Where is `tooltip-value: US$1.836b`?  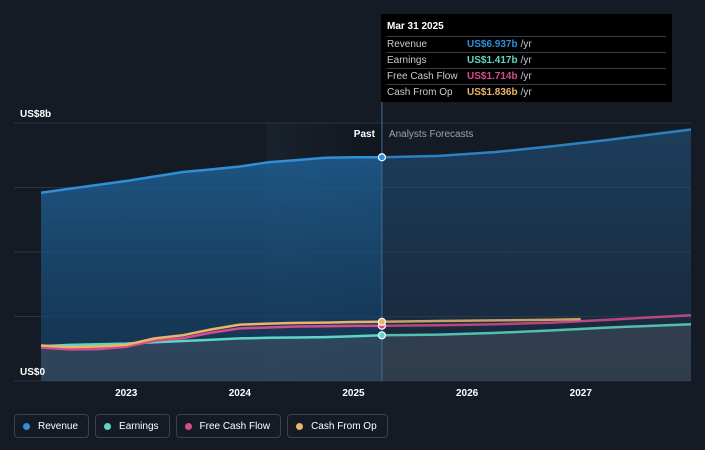
tooltip-value: US$1.836b is located at coordinates (492, 92).